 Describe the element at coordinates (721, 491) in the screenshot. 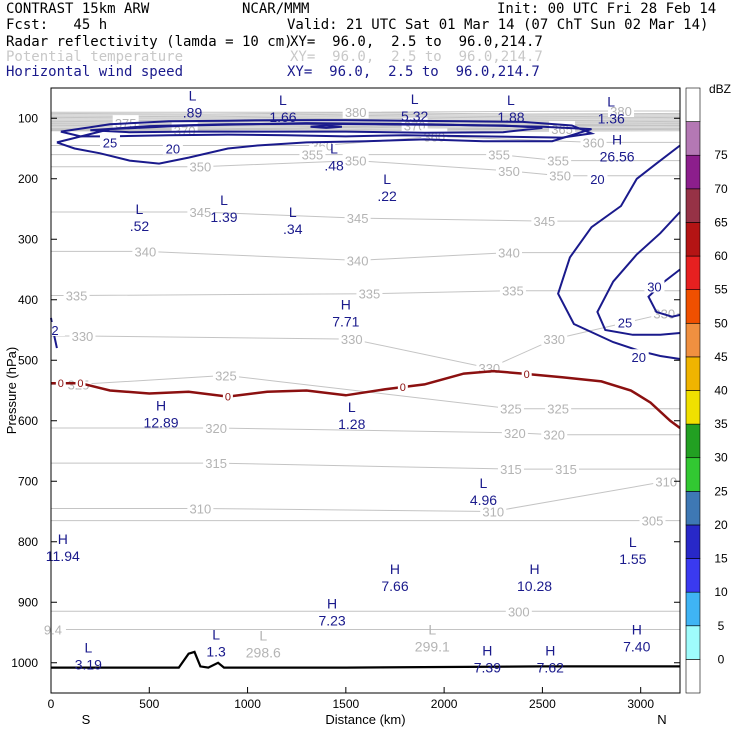

I see `colorbar-label: 25` at that location.